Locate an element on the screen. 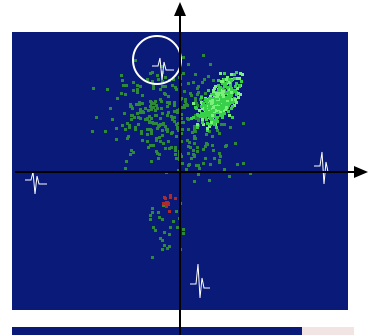 The image size is (369, 335). waveform-top is located at coordinates (163, 69).